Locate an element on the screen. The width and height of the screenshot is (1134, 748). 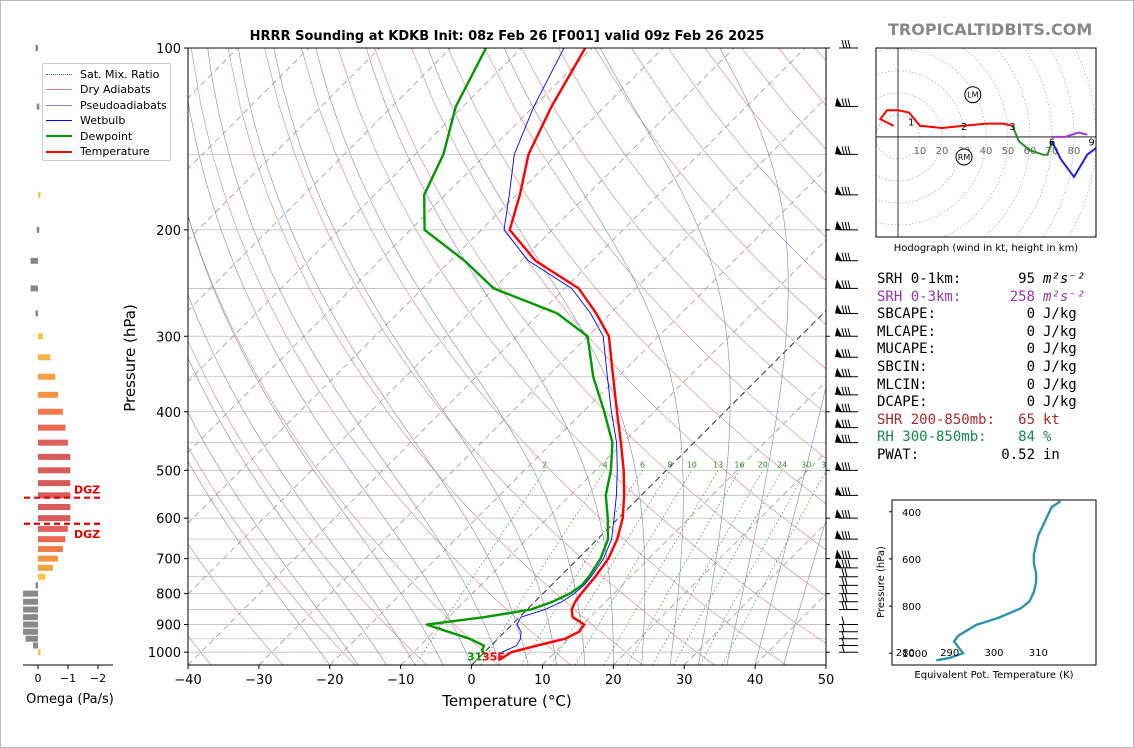
dgz-label: DGZ is located at coordinates (87, 534).